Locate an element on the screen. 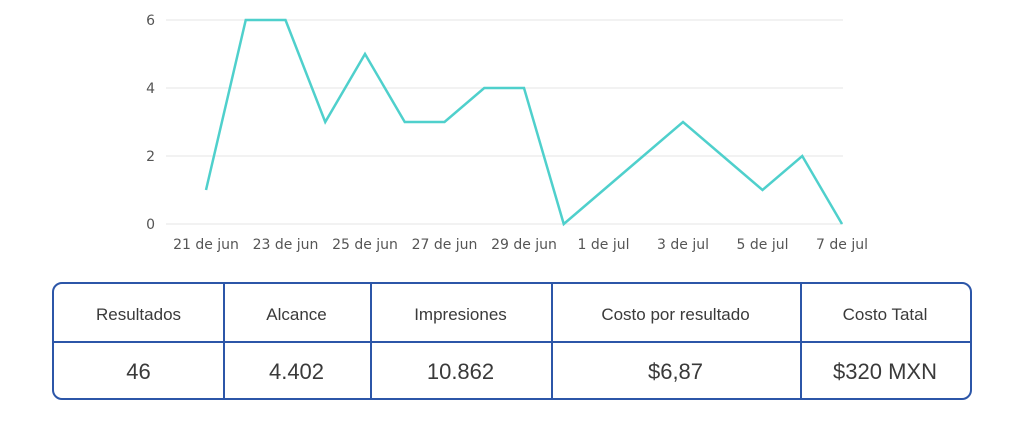 The width and height of the screenshot is (1024, 421). x-tick-label: 21 de jun is located at coordinates (206, 245).